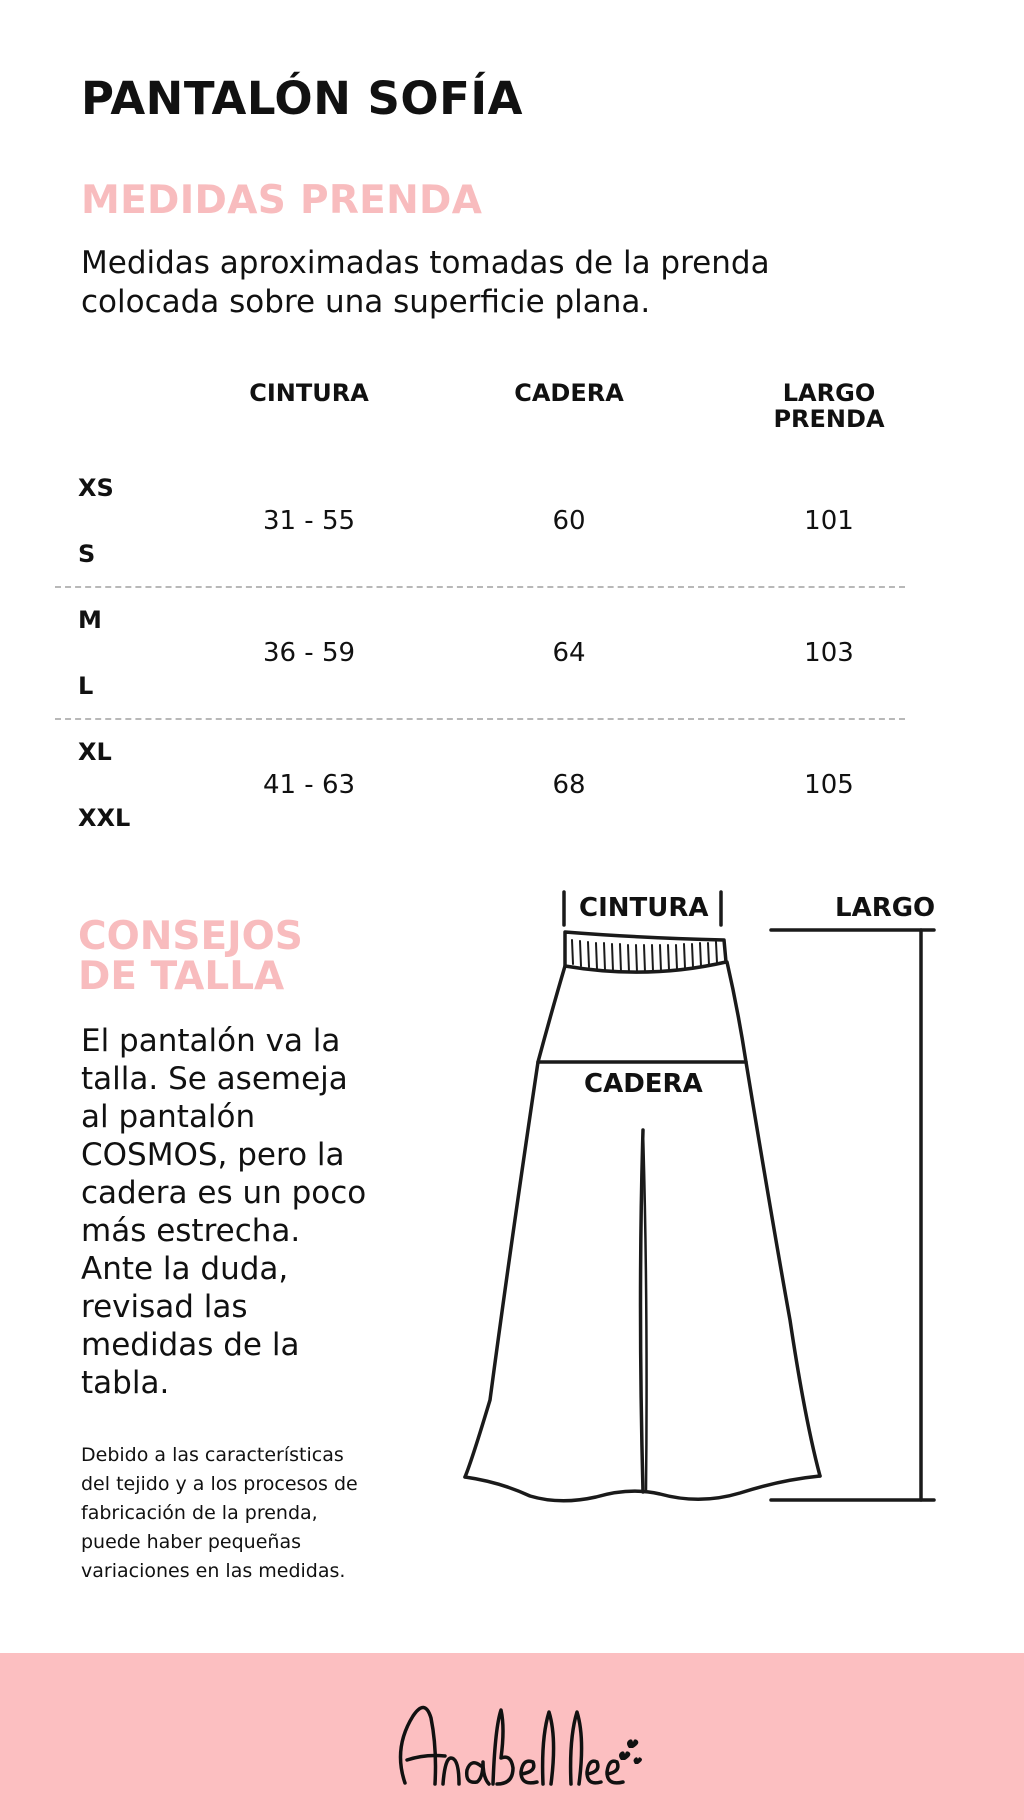  I want to click on waist-label: CINTURA, so click(644, 908).